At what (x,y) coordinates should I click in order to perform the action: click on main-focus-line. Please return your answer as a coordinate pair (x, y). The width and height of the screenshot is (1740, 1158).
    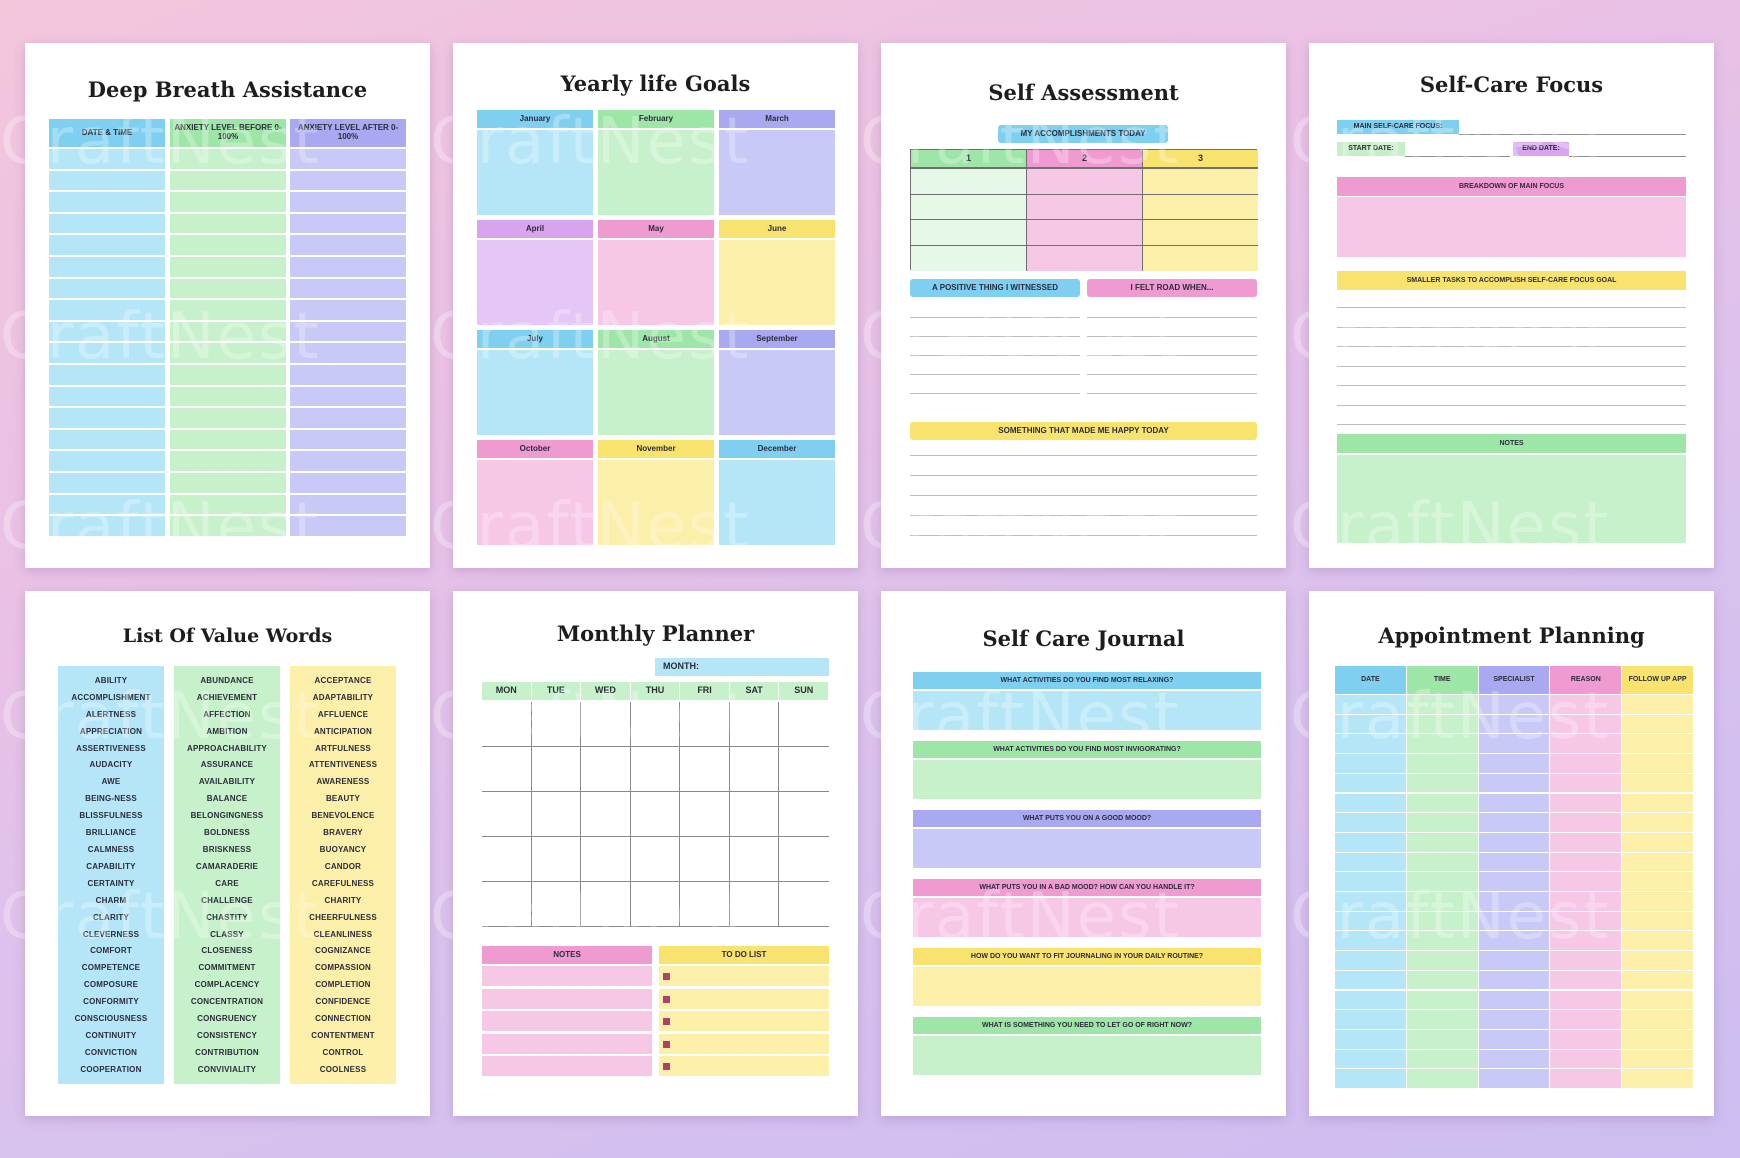
    Looking at the image, I should click on (1572, 134).